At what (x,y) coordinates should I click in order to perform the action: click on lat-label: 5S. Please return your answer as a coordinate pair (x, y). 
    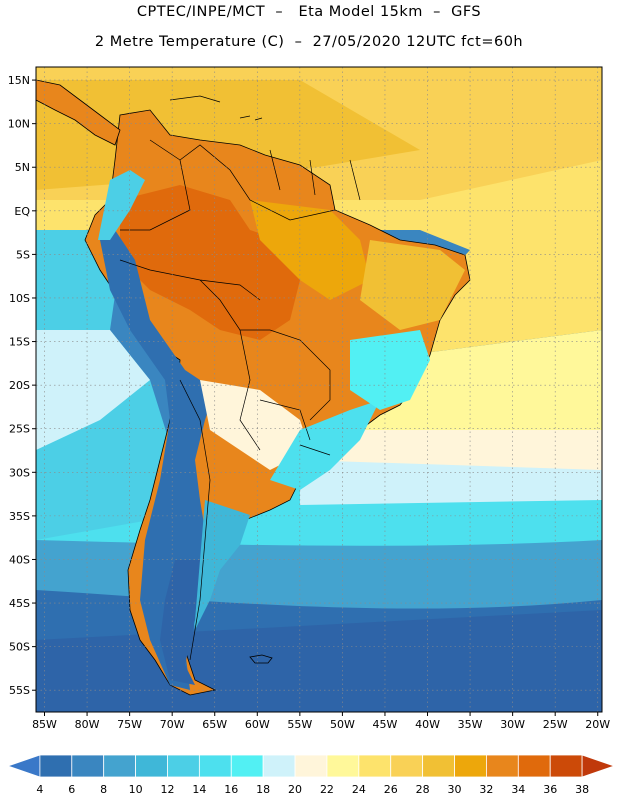
    Looking at the image, I should click on (23, 254).